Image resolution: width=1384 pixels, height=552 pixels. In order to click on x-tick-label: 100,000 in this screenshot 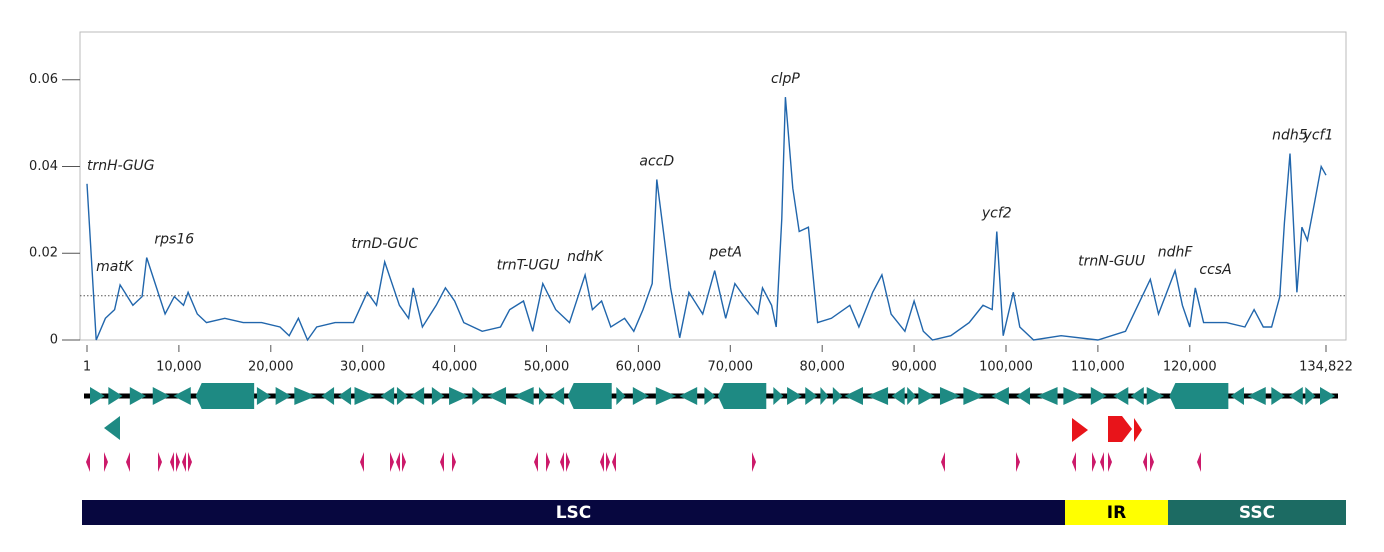, I will do `click(1006, 367)`.